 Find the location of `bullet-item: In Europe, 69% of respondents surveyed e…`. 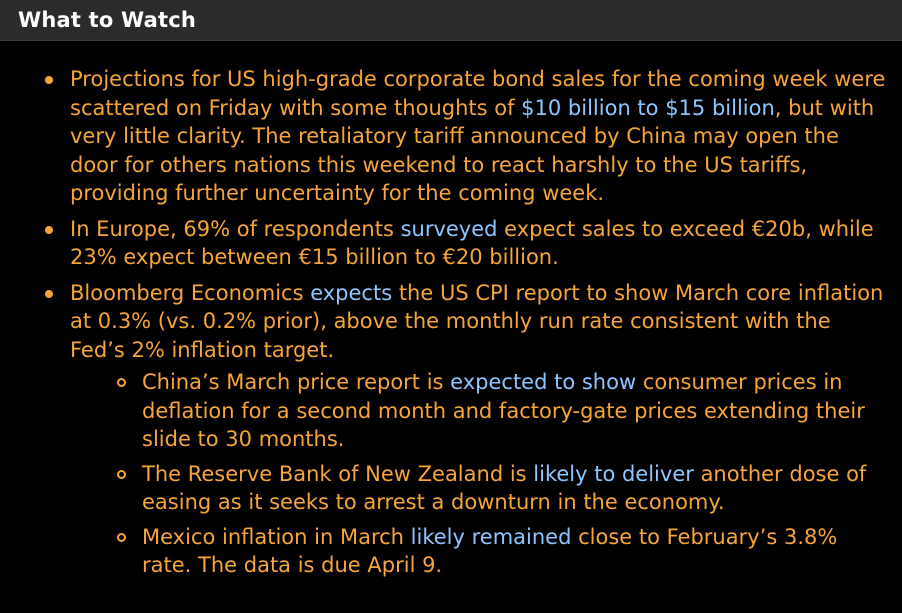

bullet-item: In Europe, 69% of respondents surveyed e… is located at coordinates (464, 243).